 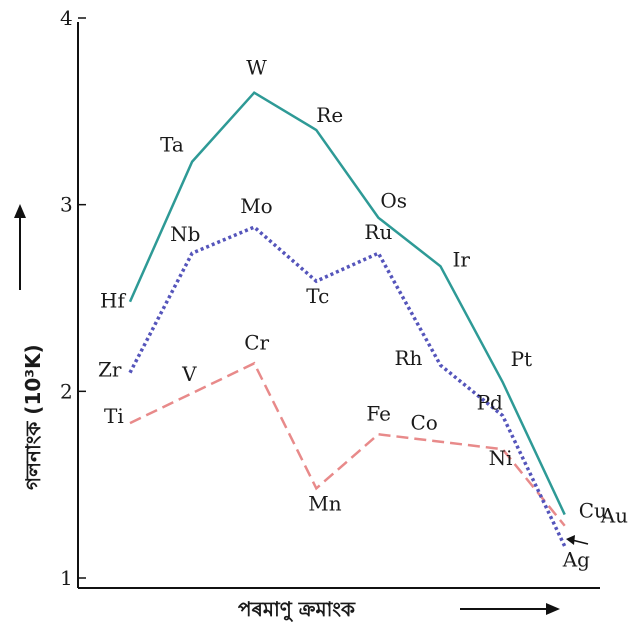 What do you see at coordinates (409, 358) in the screenshot?
I see `point-label-rh: Rh` at bounding box center [409, 358].